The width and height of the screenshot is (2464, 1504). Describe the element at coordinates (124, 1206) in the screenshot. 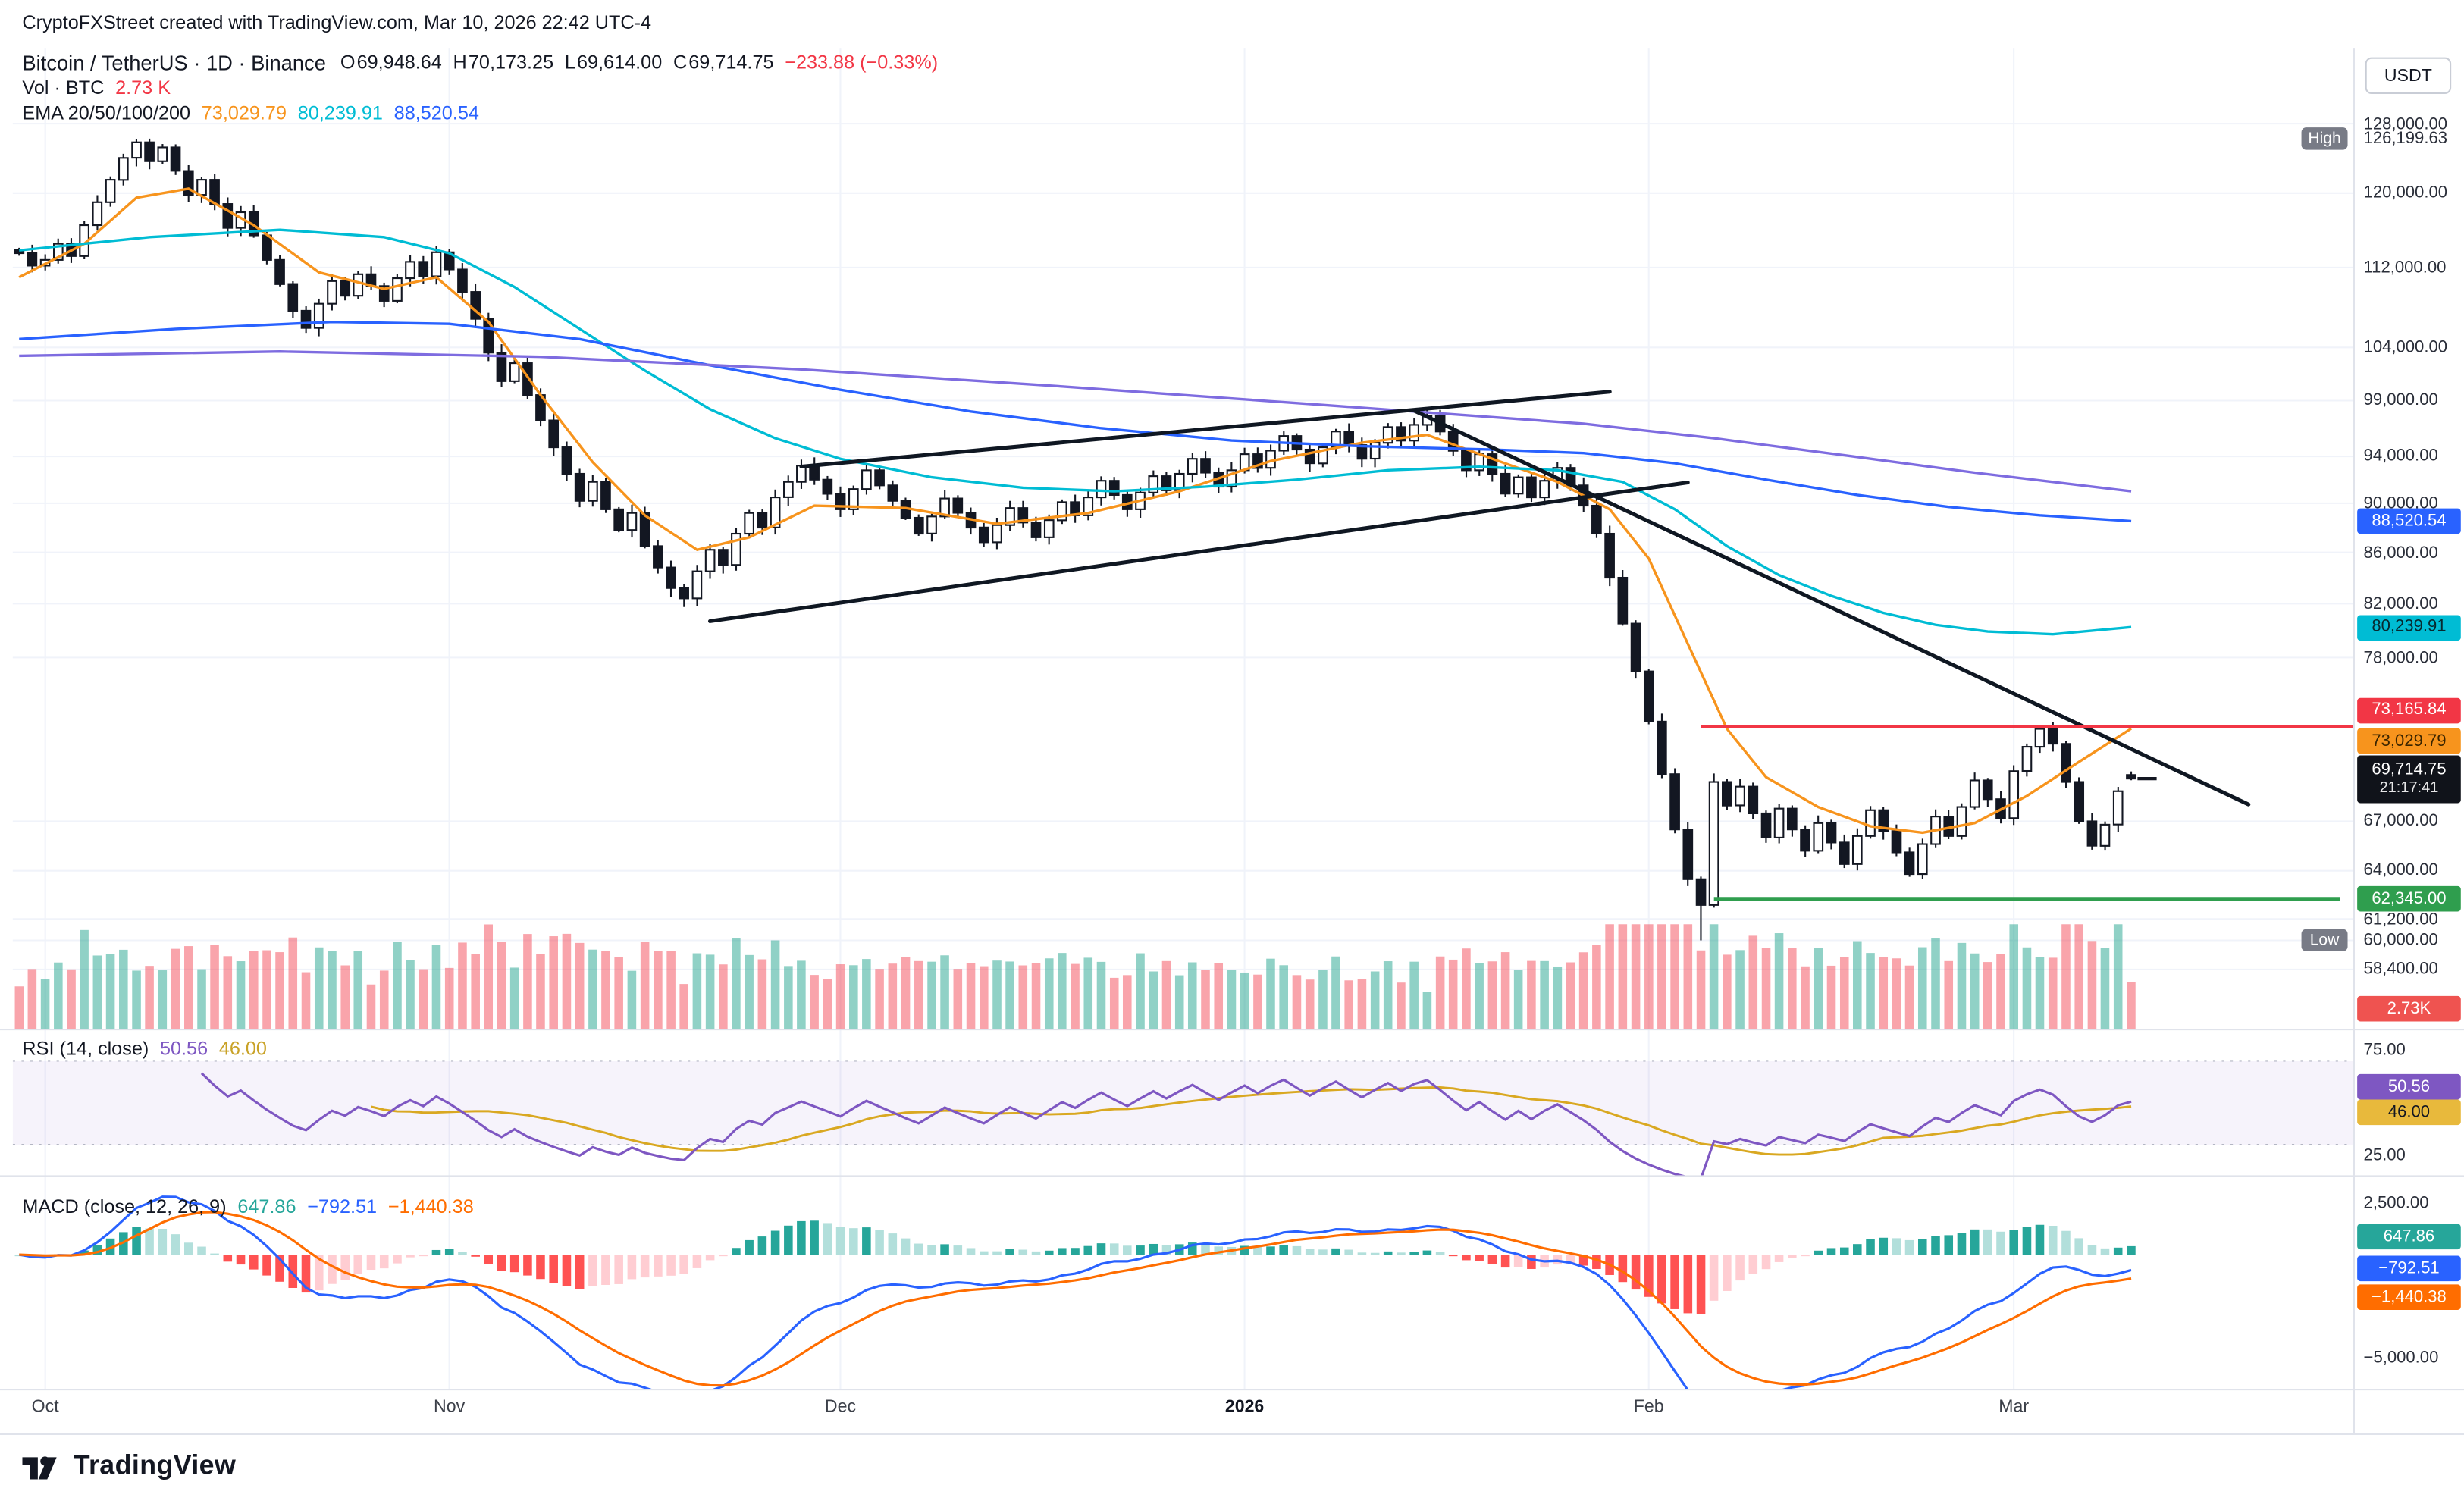

I see `macd-label: MACD (close, 12, 26, 9)` at that location.